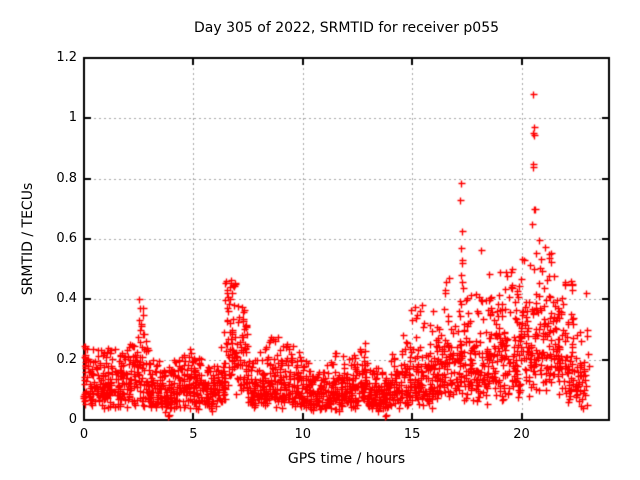 This screenshot has width=640, height=480. What do you see at coordinates (412, 434) in the screenshot?
I see `x-tick-label-15: 15` at bounding box center [412, 434].